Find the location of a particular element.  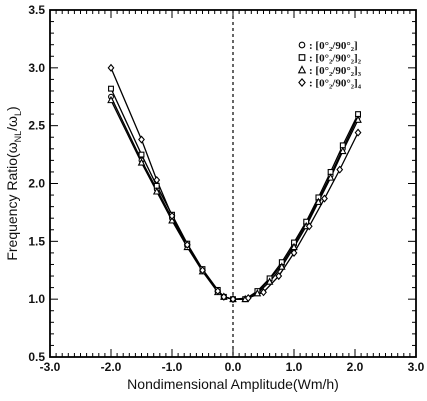

y-tick-label: 2.5 is located at coordinates (36, 126).